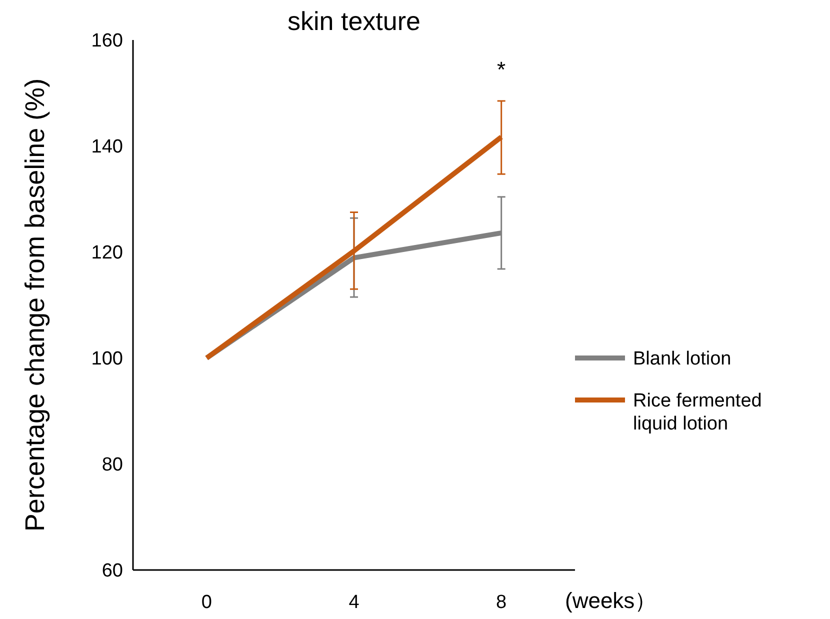  I want to click on y-tick-label: 100, so click(107, 359).